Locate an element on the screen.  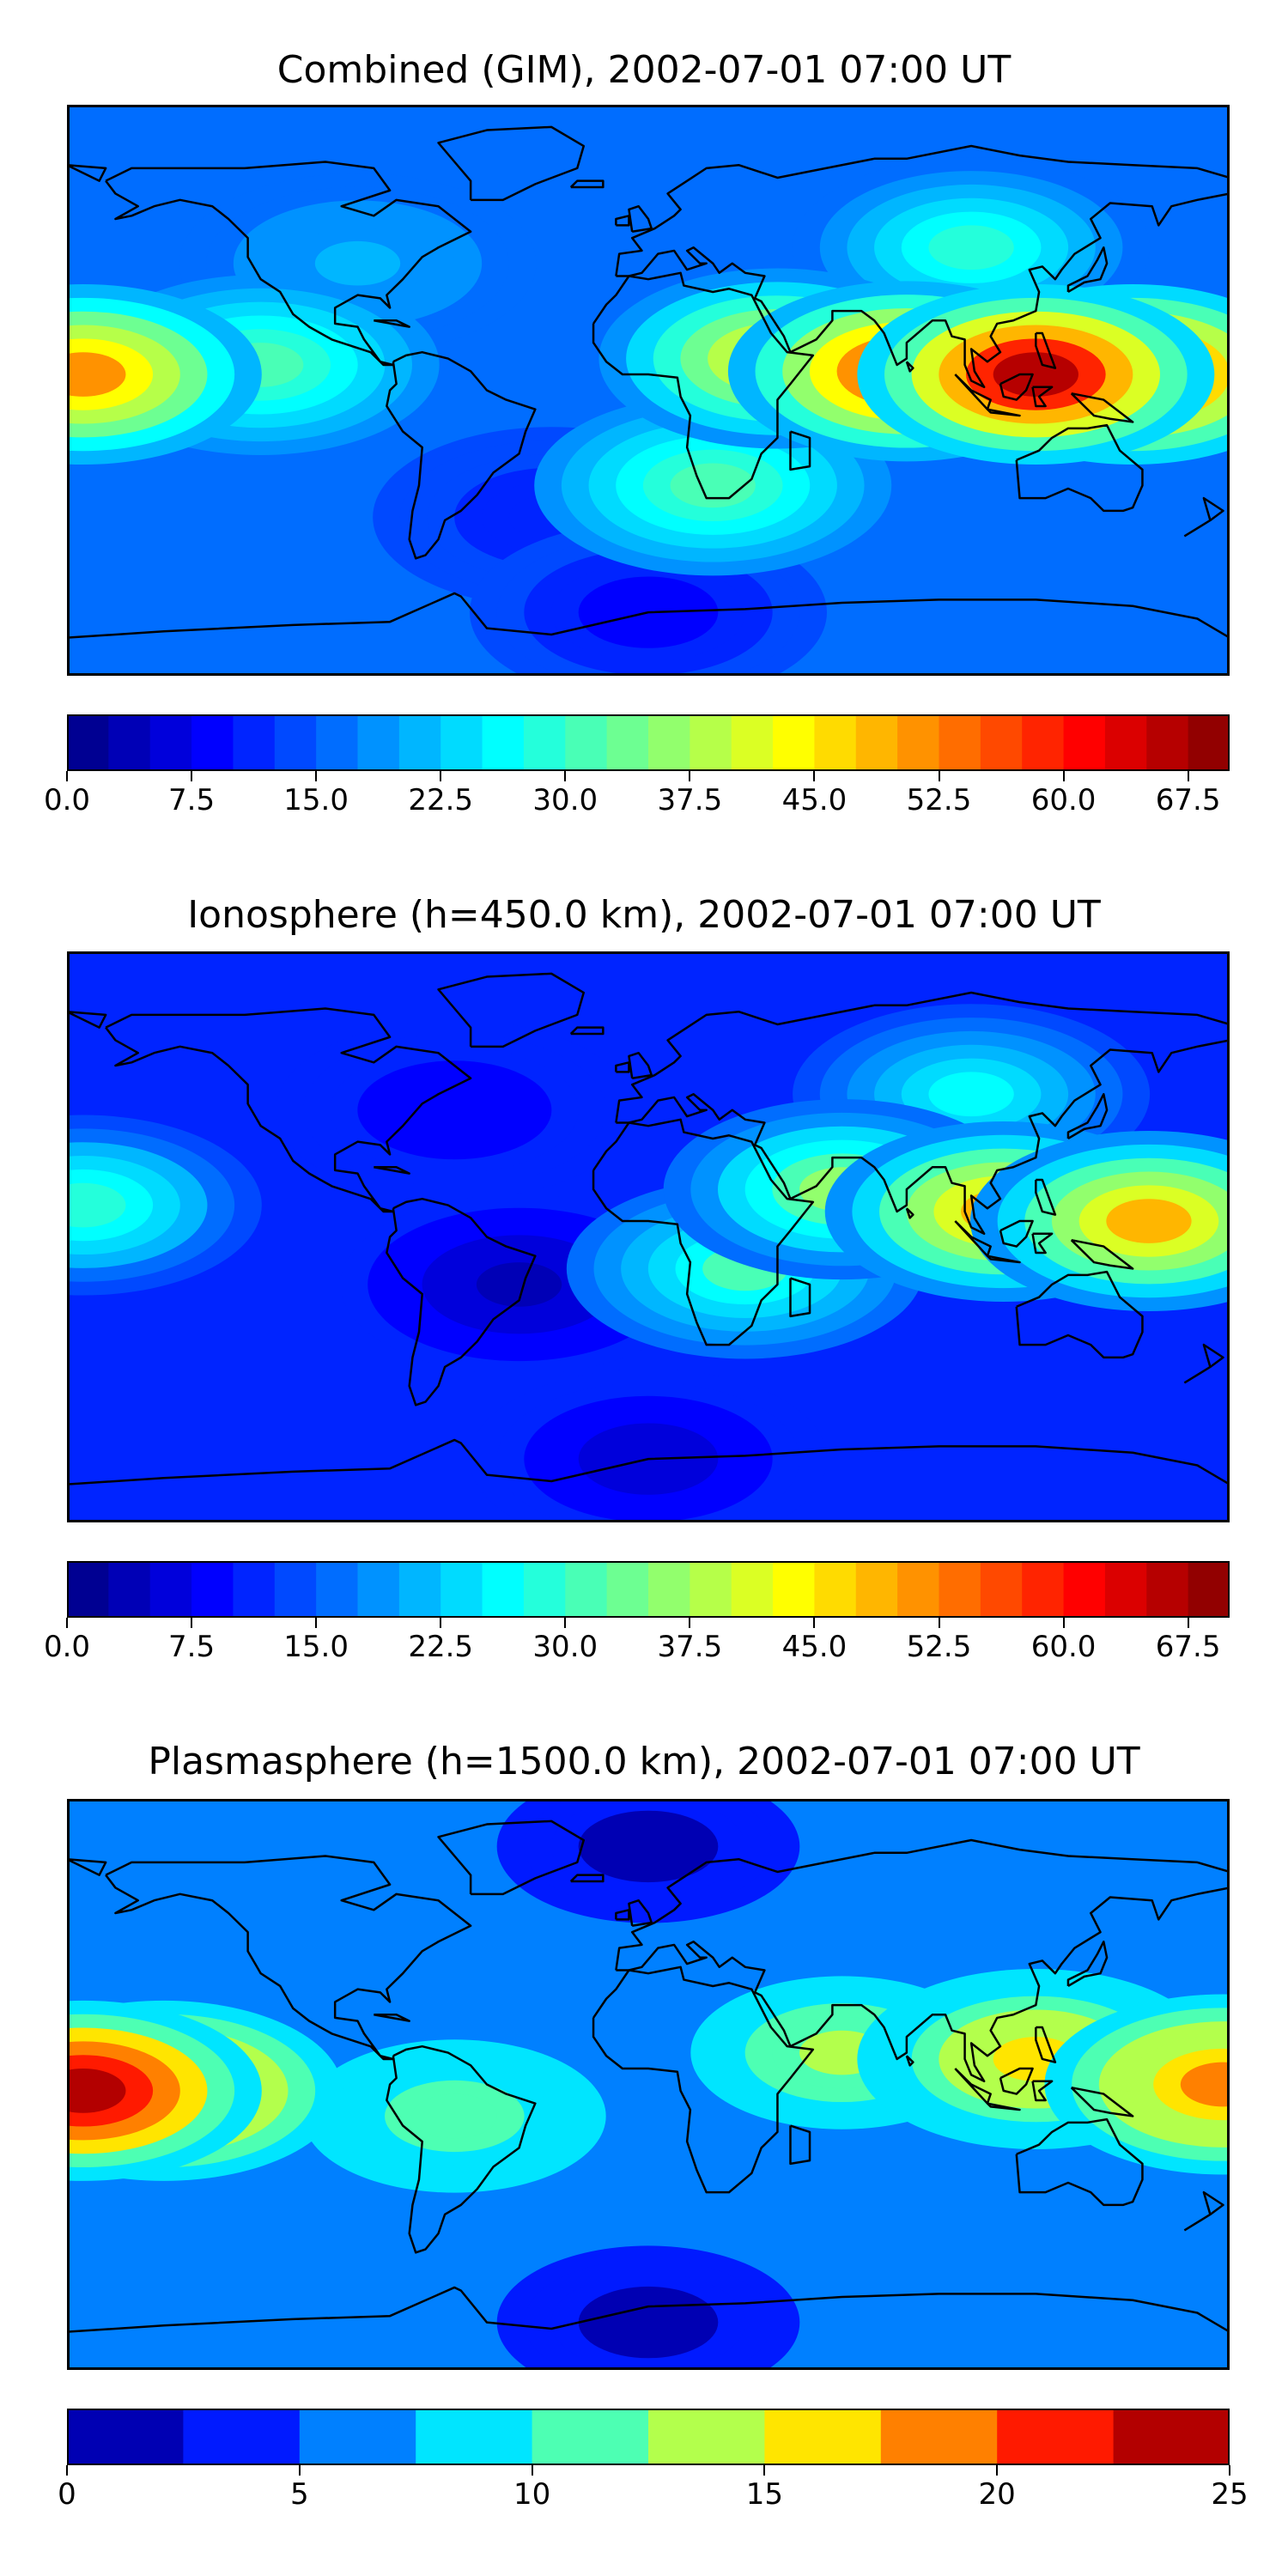
colorbar-tick-label: 45.0 is located at coordinates (814, 1647).